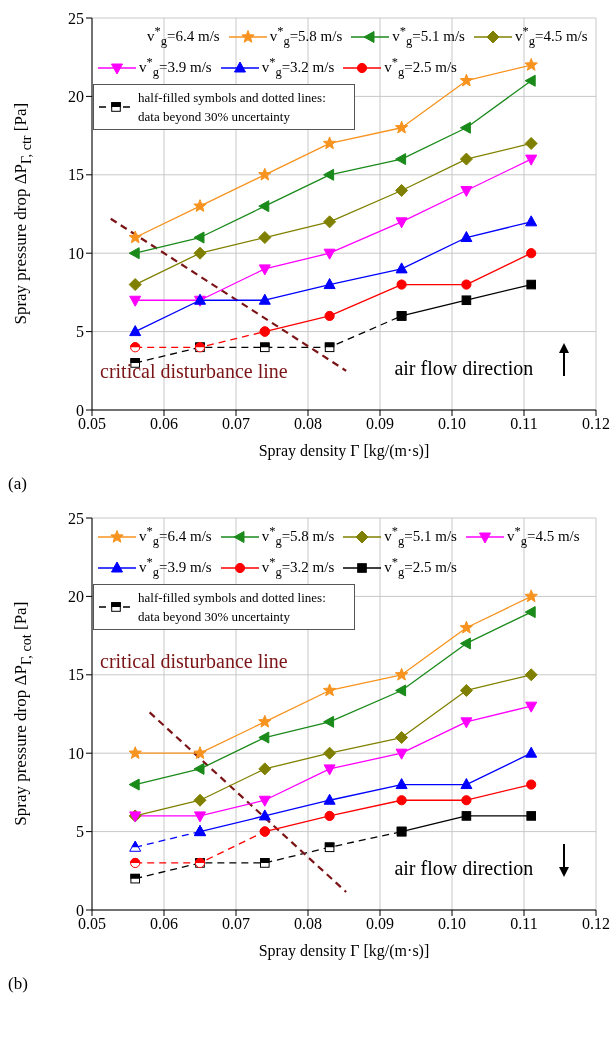 The height and width of the screenshot is (1061, 614). Describe the element at coordinates (183, 36) in the screenshot. I see `annotation: v$^{*}$$_{g}$=6.4 m/s` at that location.